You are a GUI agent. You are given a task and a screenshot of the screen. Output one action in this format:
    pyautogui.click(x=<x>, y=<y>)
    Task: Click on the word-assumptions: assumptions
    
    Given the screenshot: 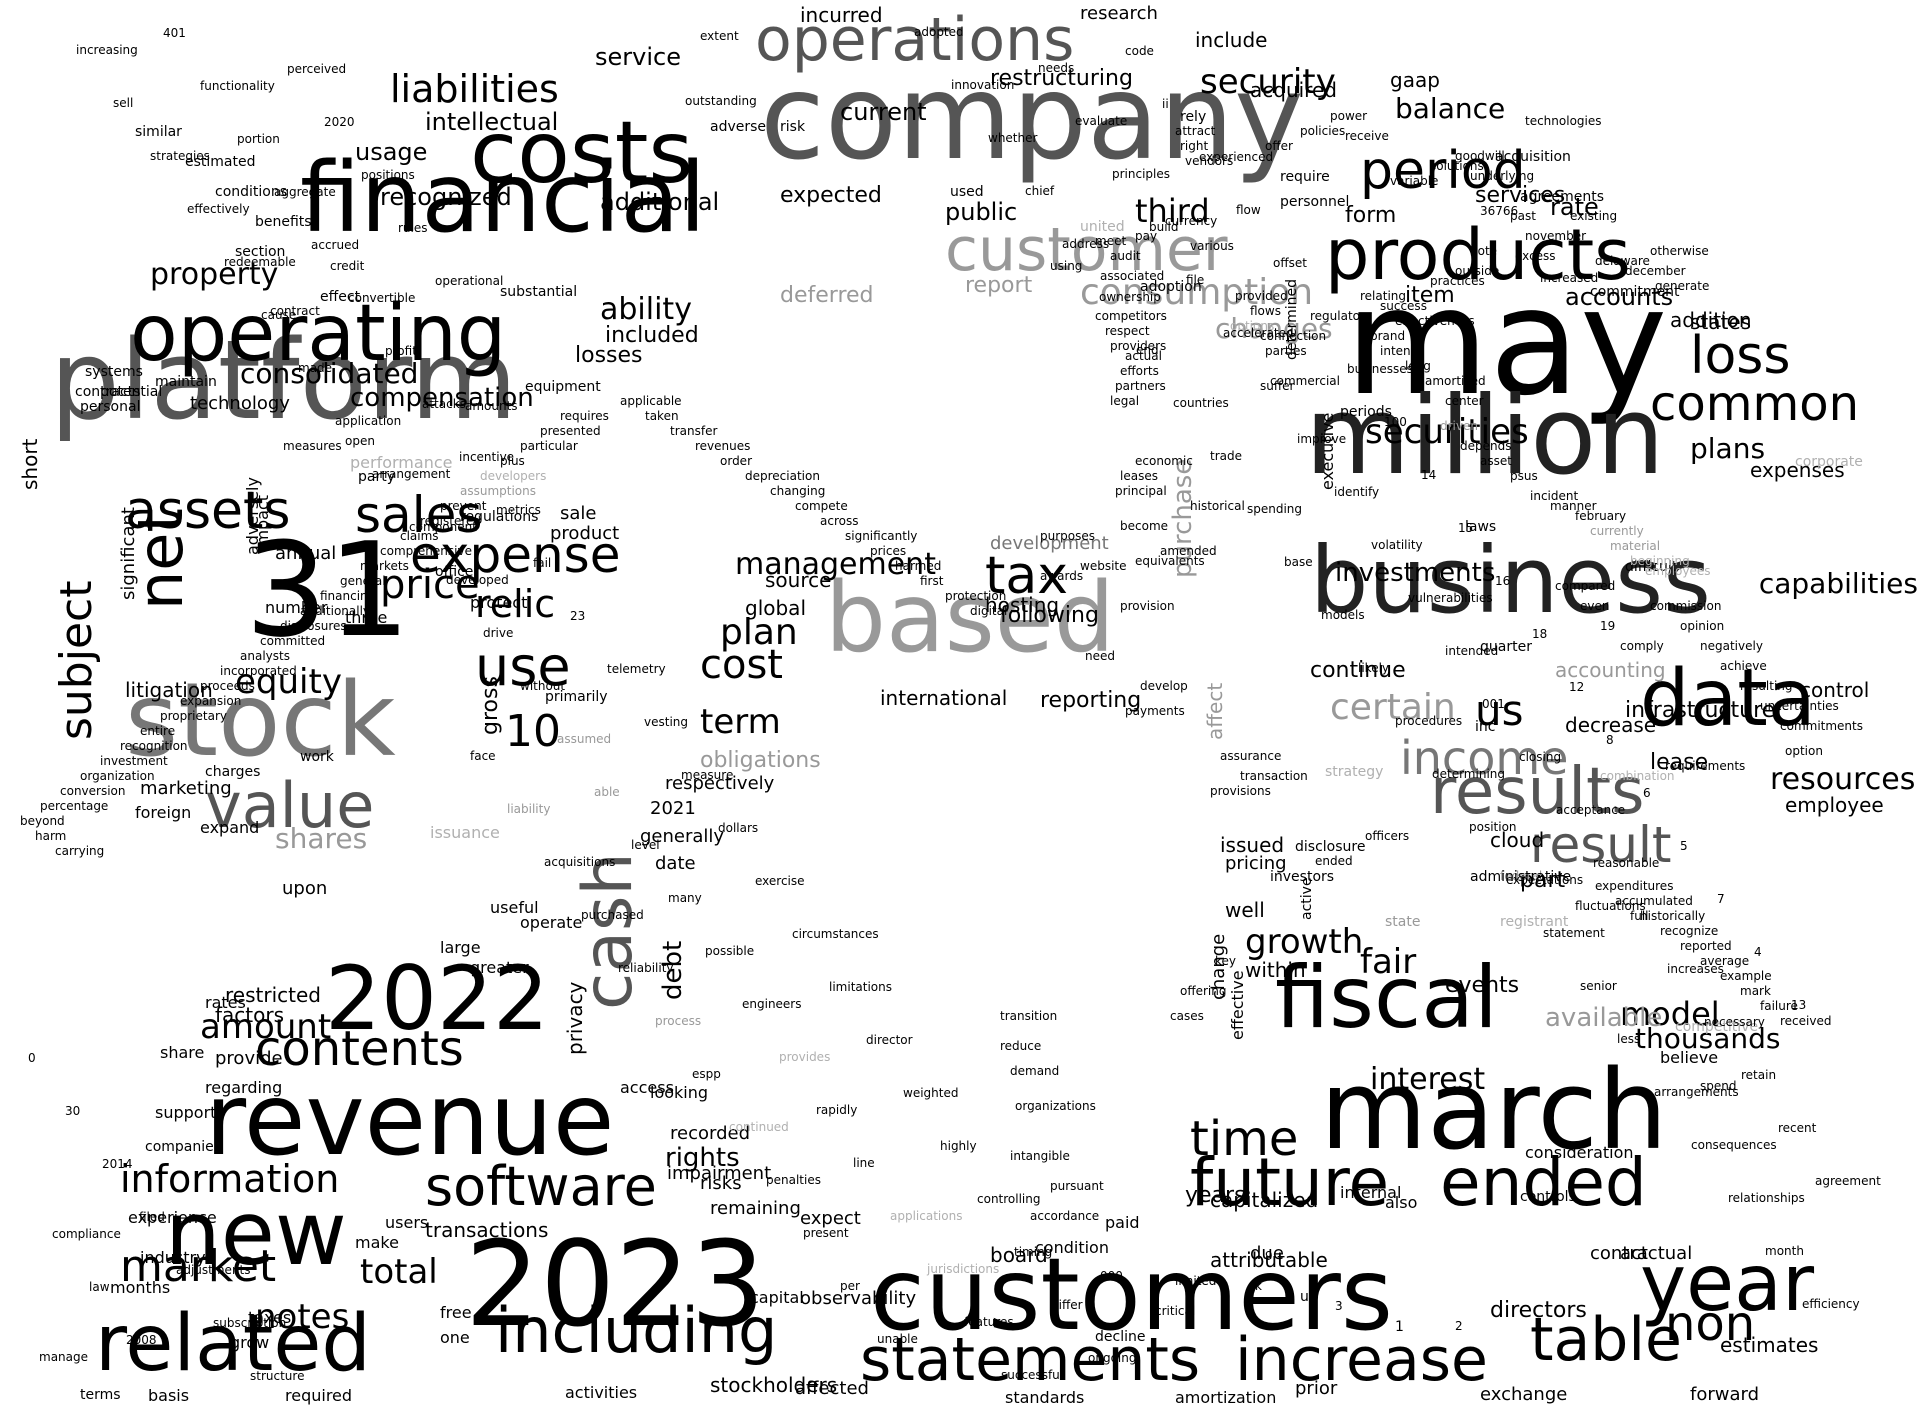 What is the action you would take?
    pyautogui.click(x=498, y=491)
    